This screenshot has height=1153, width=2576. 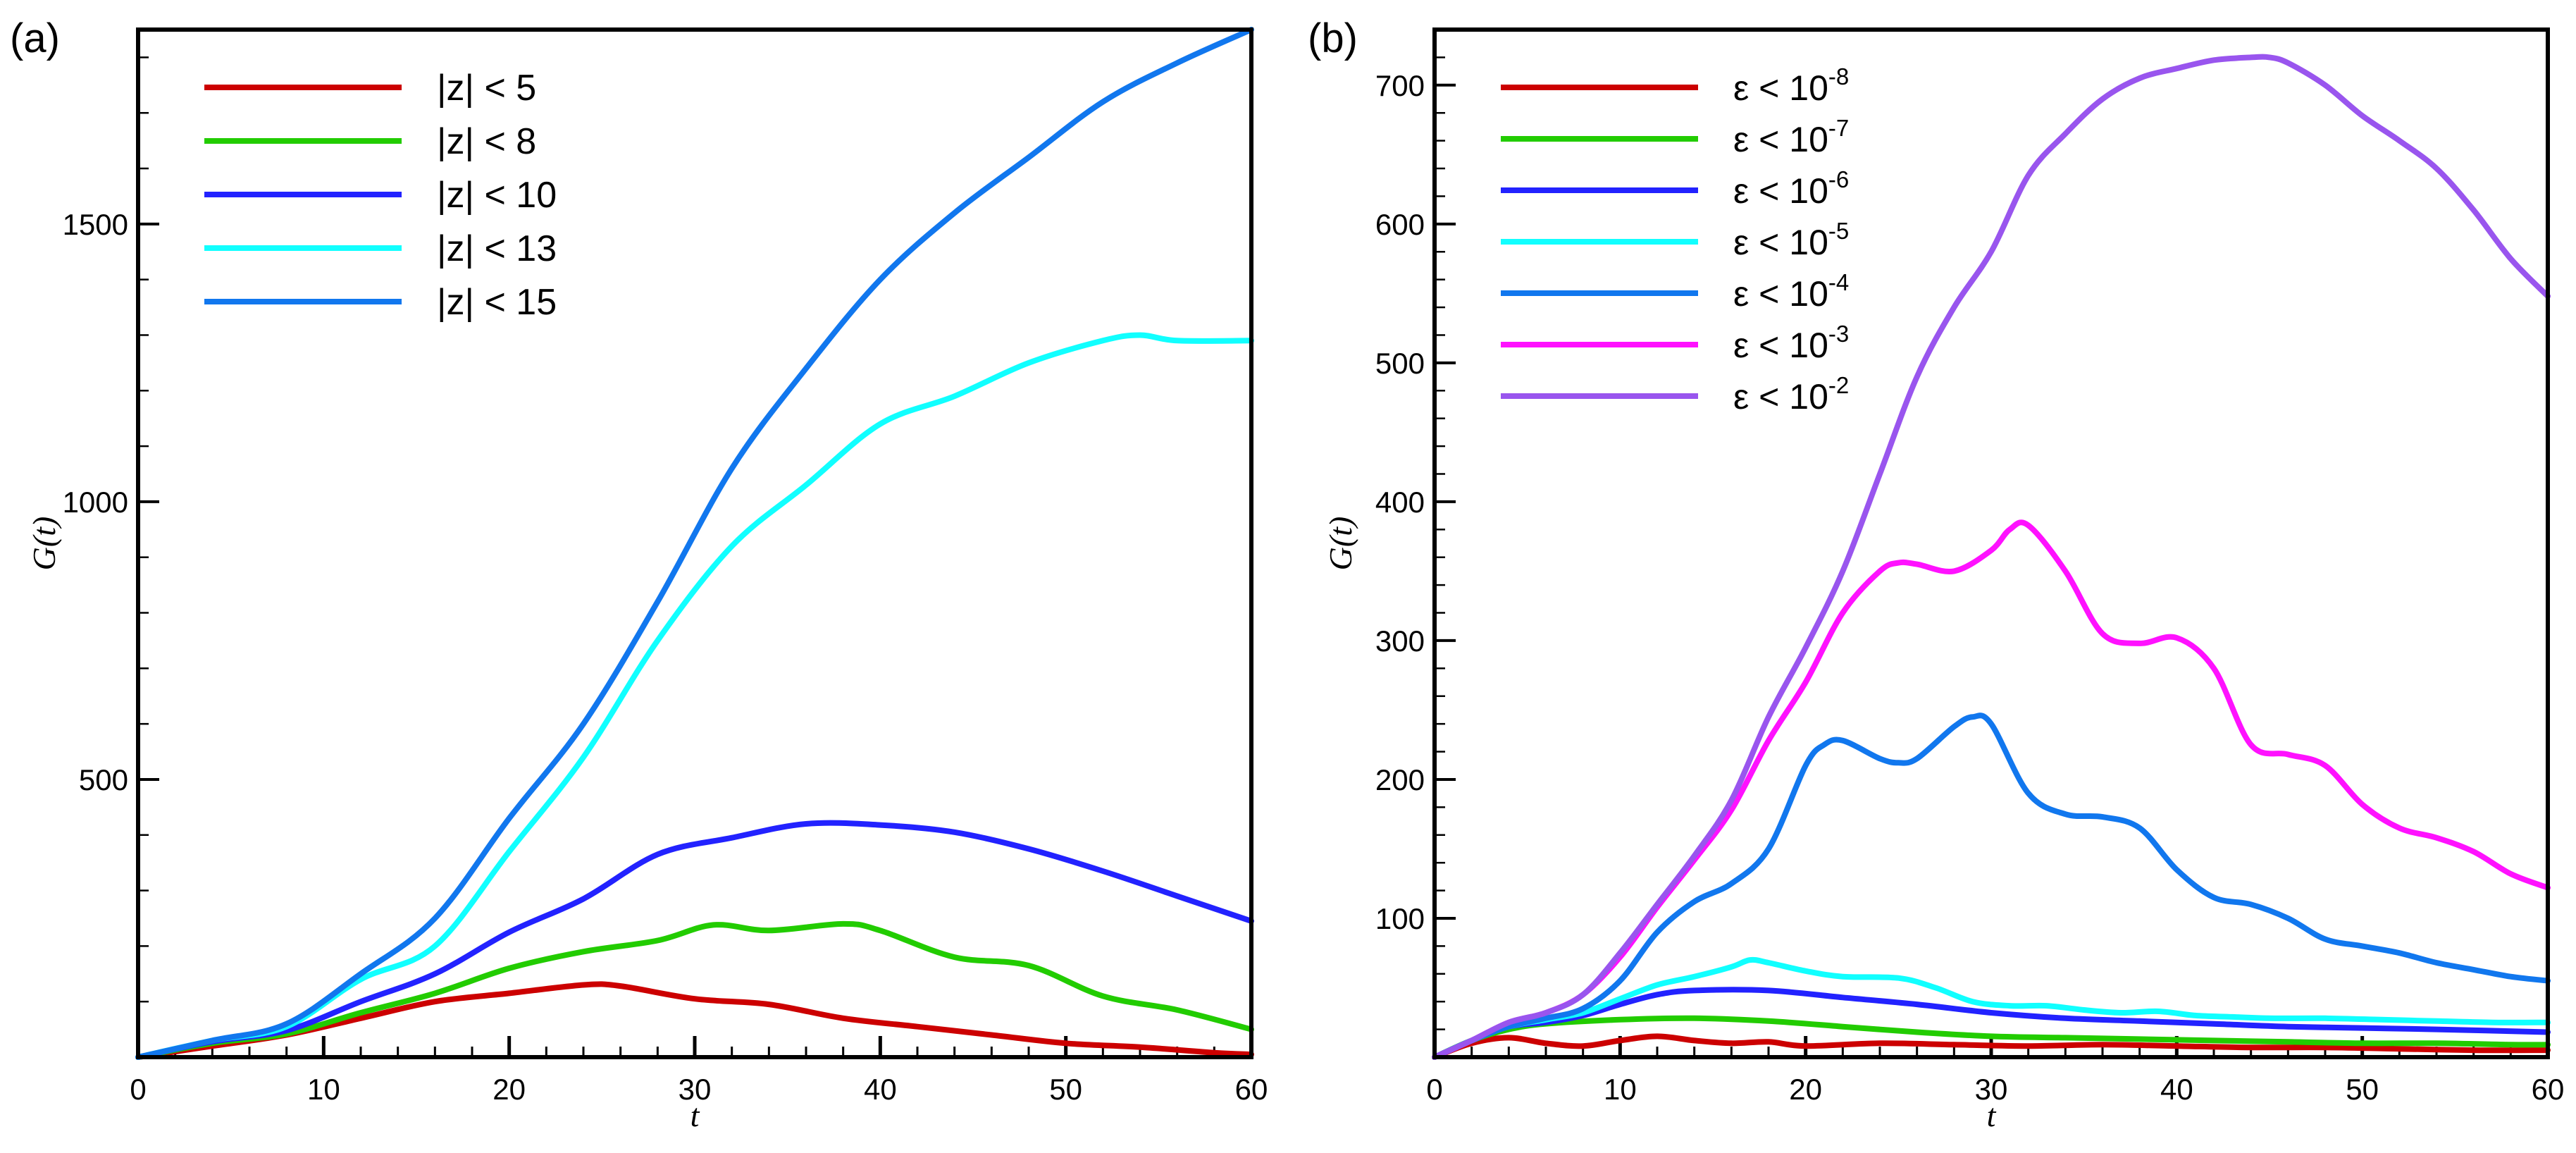 What do you see at coordinates (486, 88) in the screenshot?
I see `legend-label: |z| < 5` at bounding box center [486, 88].